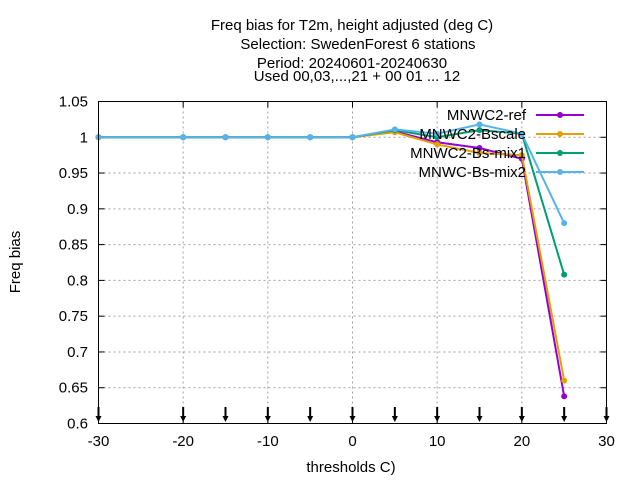 This screenshot has height=480, width=640. I want to click on title-line-4: Used 00,03,...,21 + 00 01 ... 12, so click(357, 76).